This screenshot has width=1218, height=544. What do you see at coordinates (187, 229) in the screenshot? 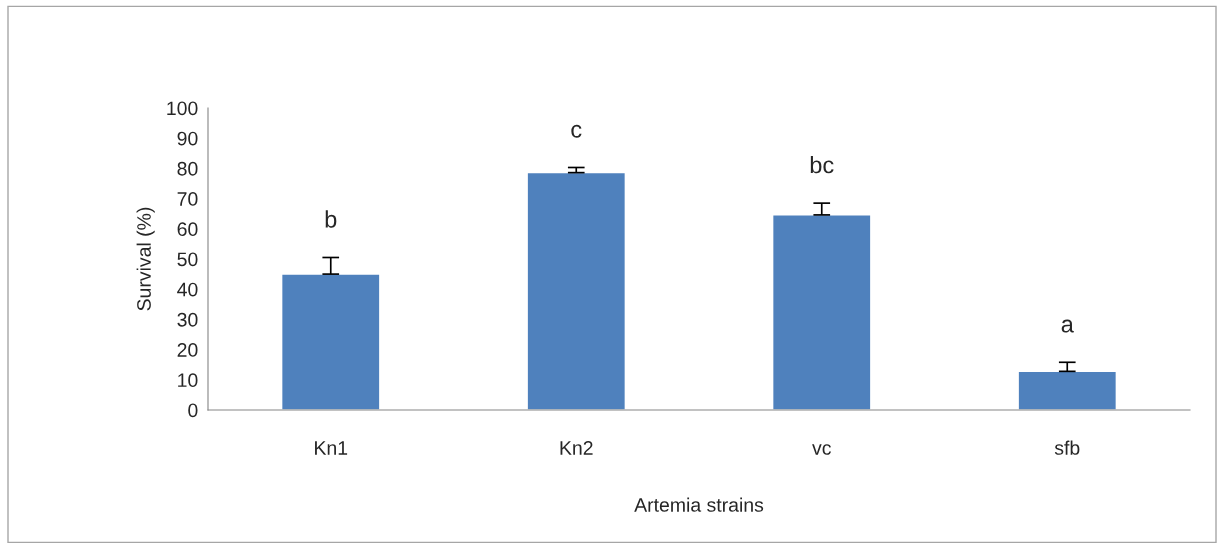
I see `y-tick-label: 60` at bounding box center [187, 229].